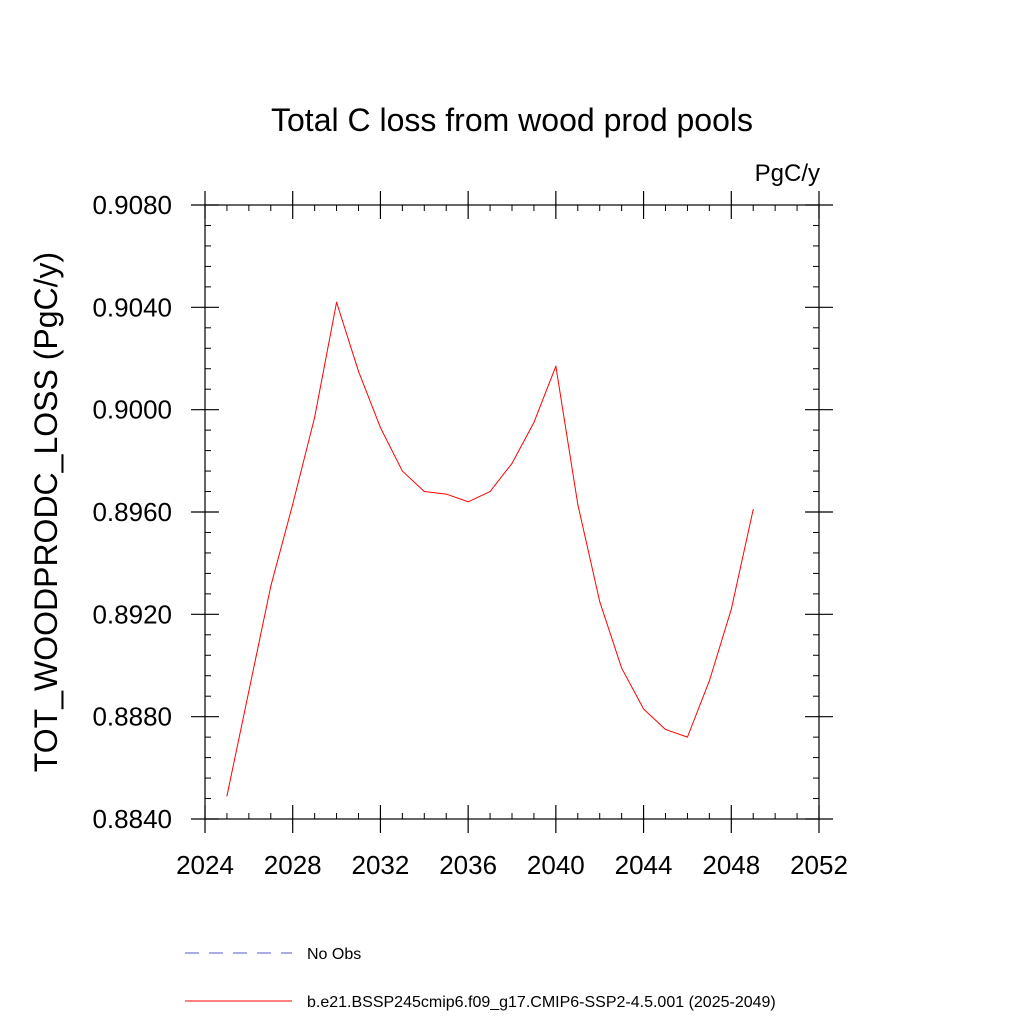 This screenshot has width=1024, height=1024. I want to click on x-tick-label: 2044, so click(644, 865).